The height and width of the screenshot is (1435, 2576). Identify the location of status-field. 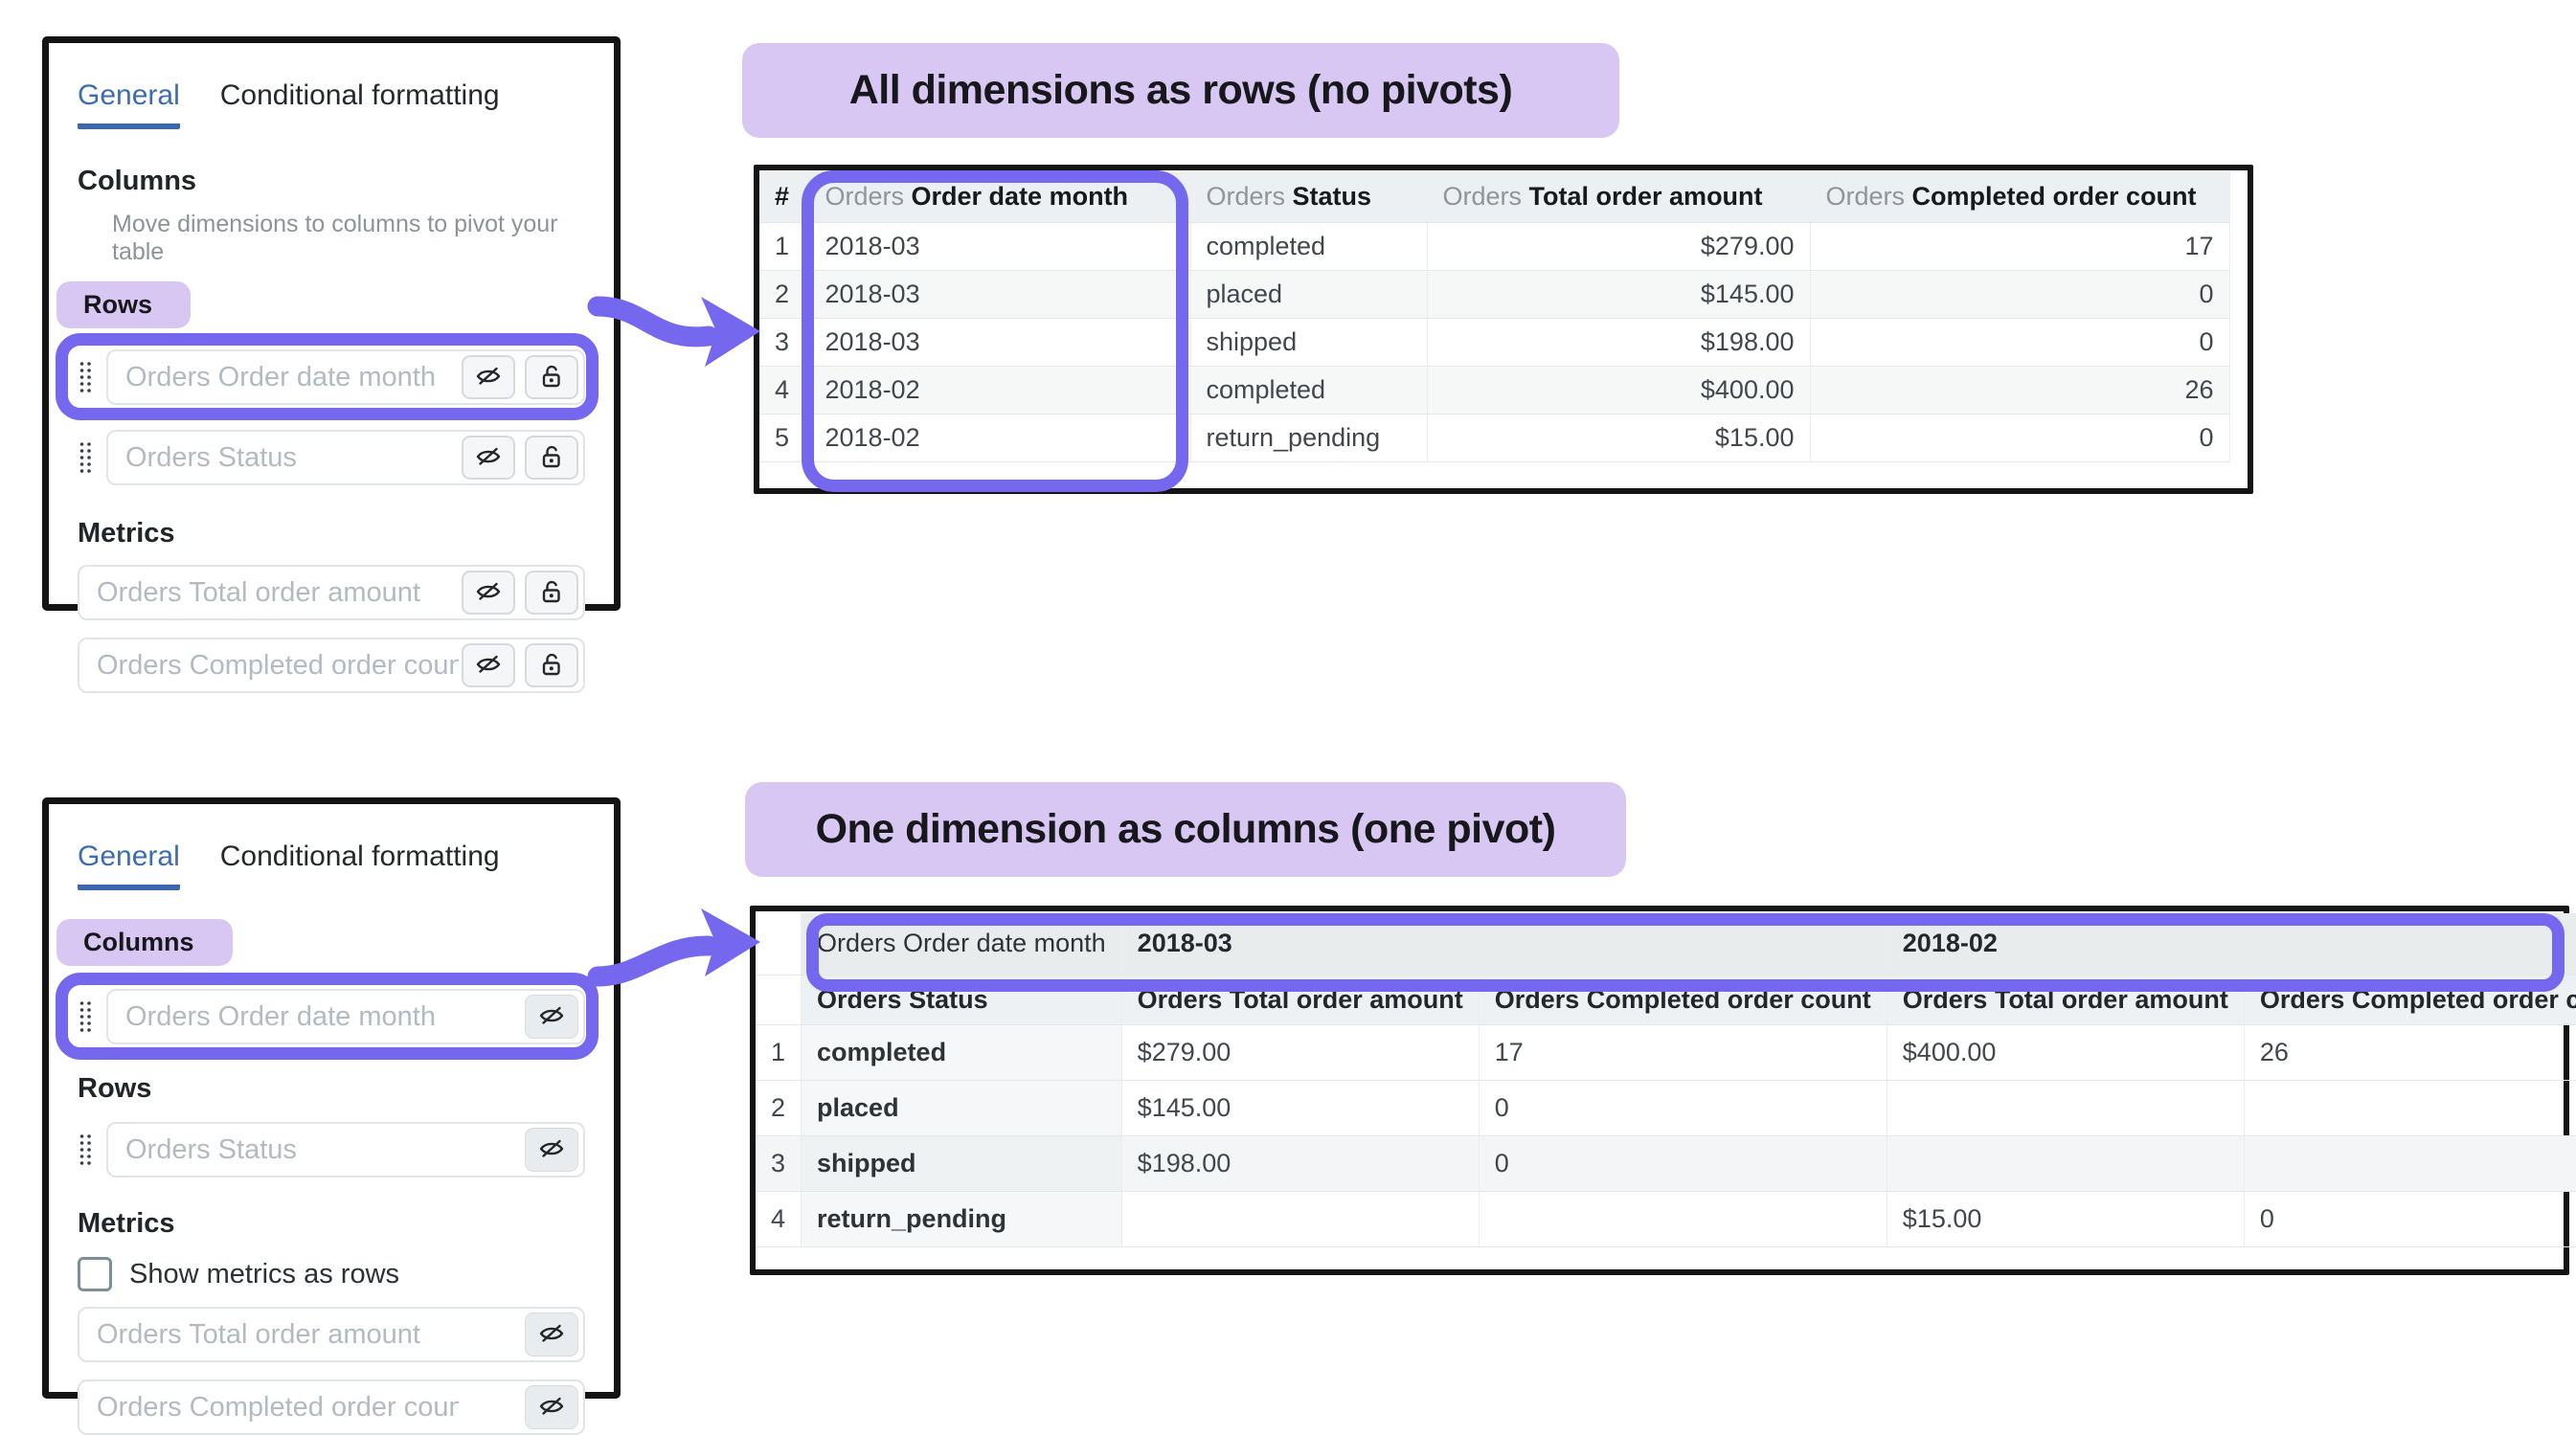
(345, 1149).